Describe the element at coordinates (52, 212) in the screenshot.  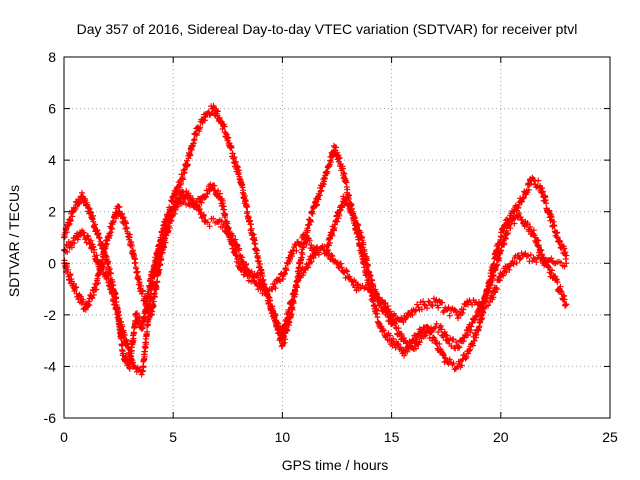
I see `y-tick-label: 2` at that location.